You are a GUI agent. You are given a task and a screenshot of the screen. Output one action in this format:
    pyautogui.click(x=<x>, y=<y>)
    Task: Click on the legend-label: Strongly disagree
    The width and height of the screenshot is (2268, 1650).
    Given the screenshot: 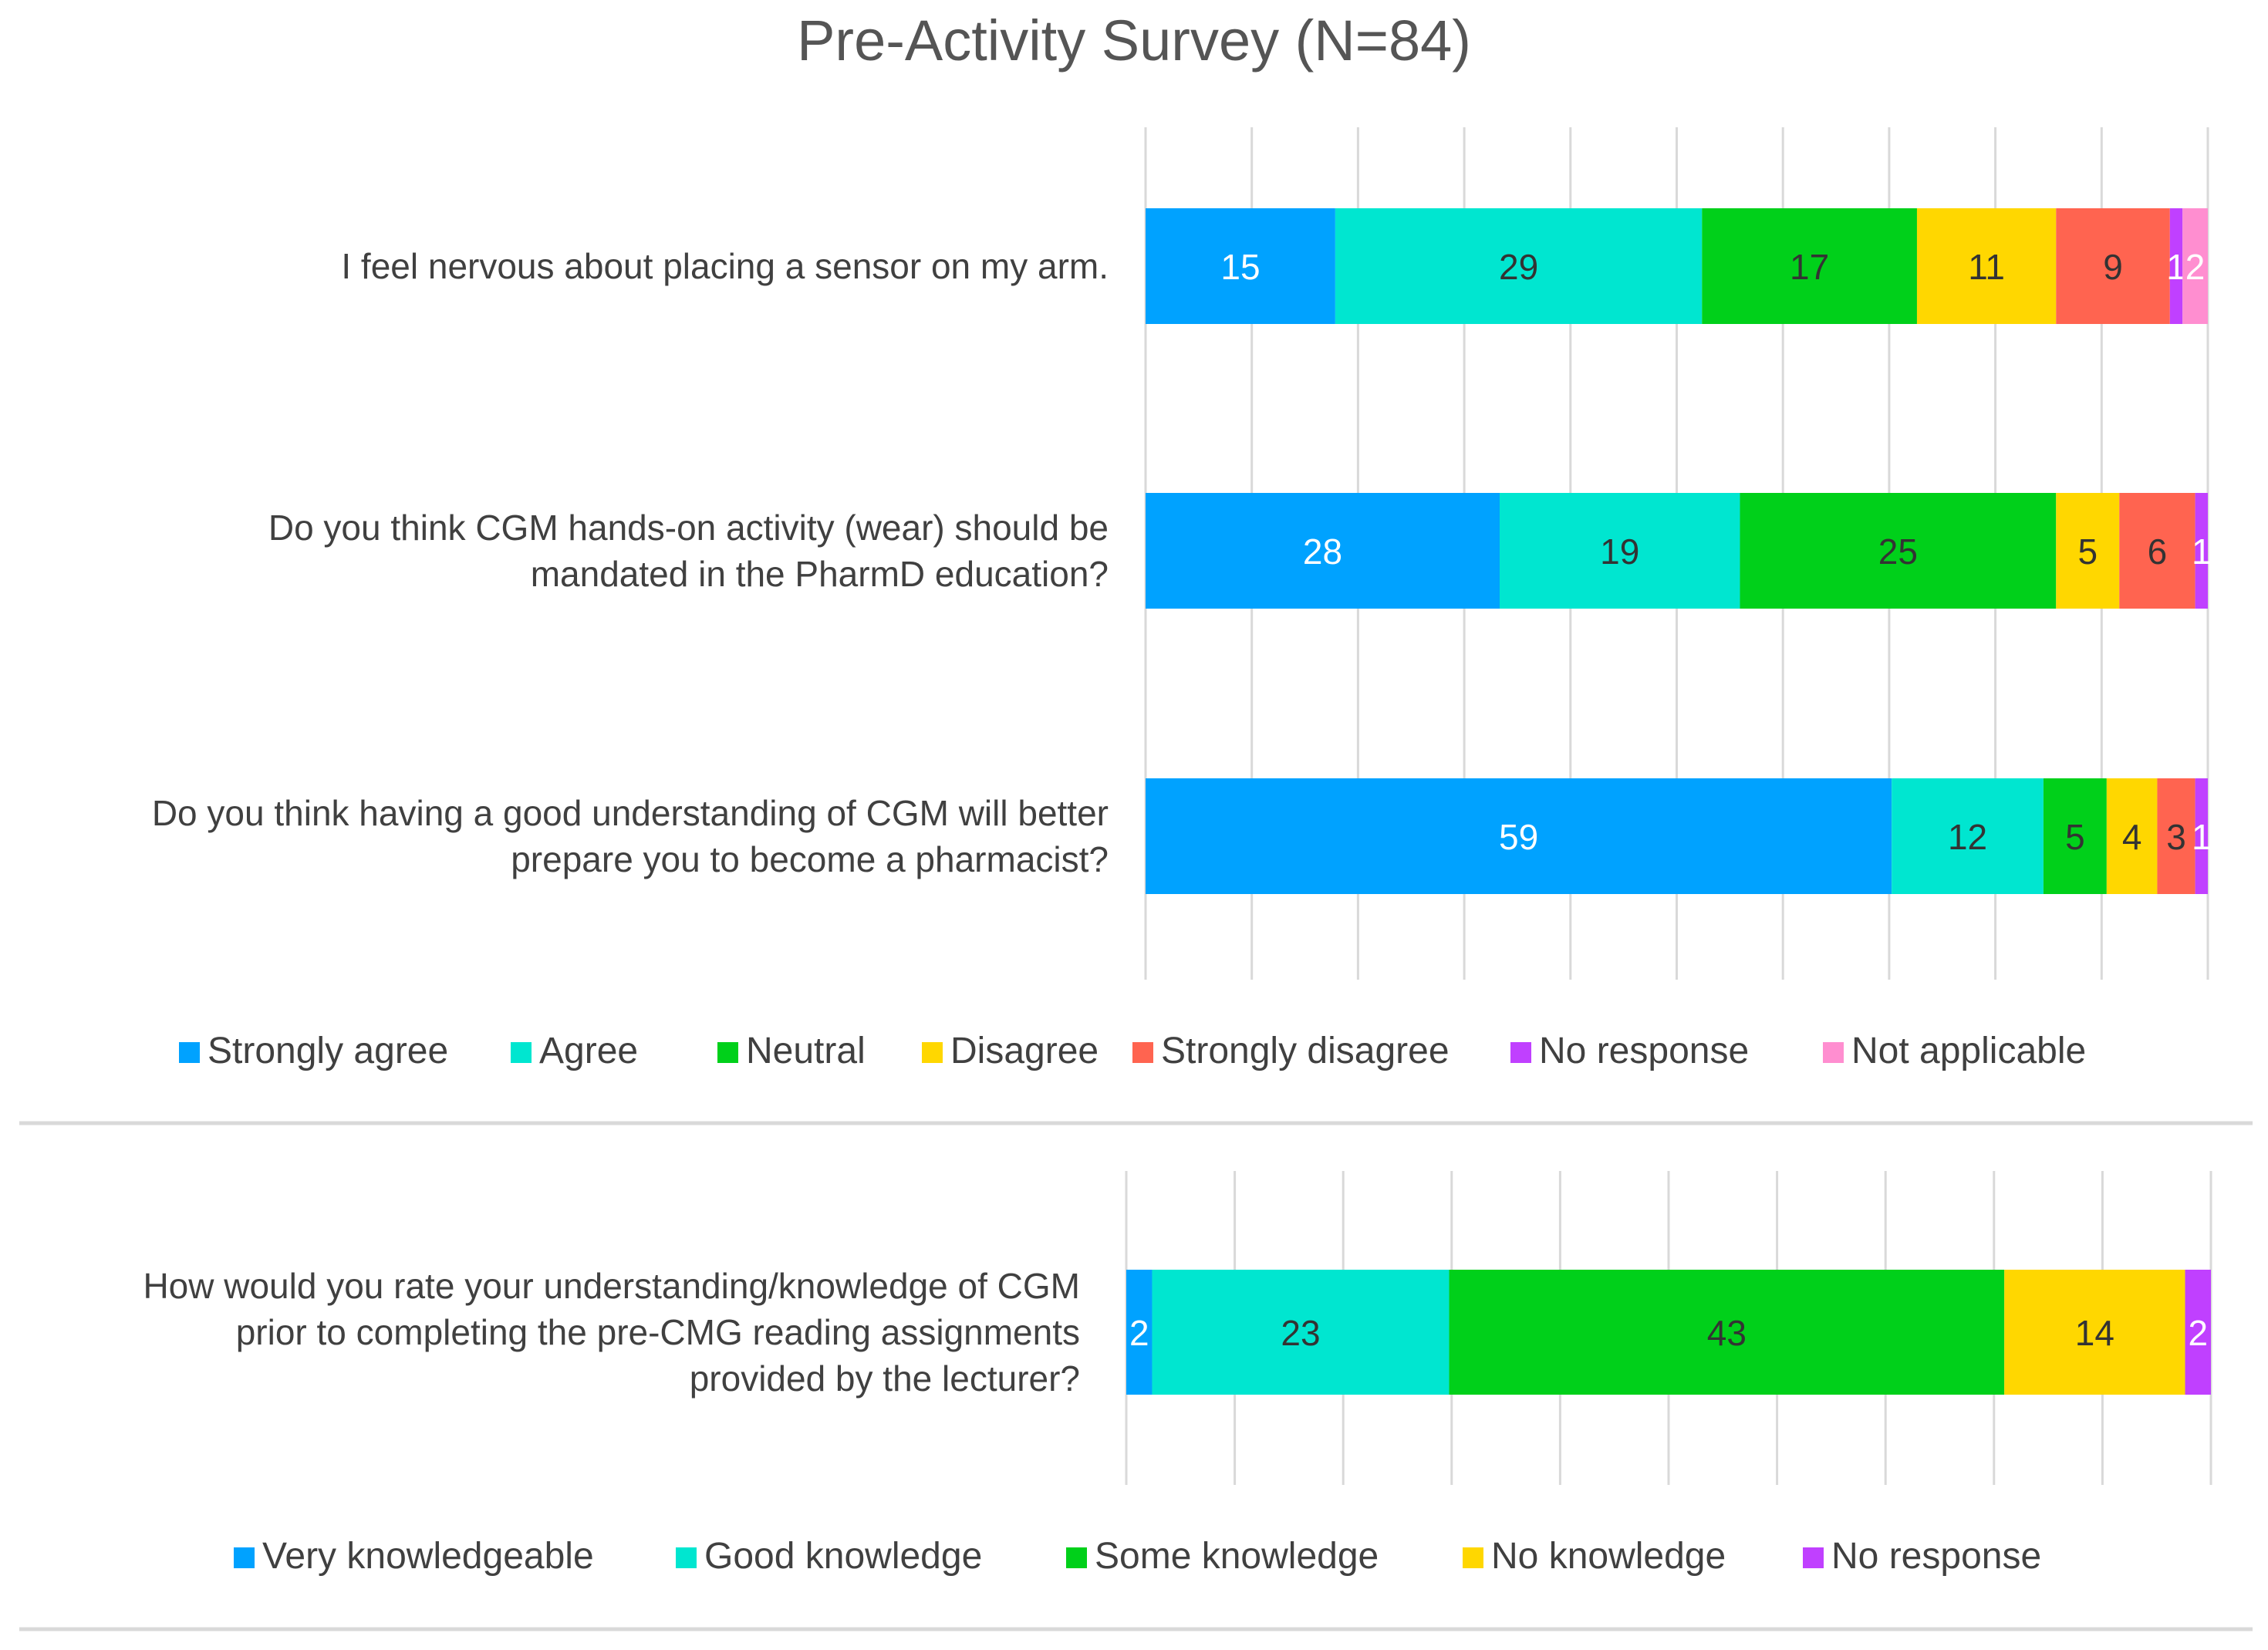 What is the action you would take?
    pyautogui.click(x=1305, y=1051)
    